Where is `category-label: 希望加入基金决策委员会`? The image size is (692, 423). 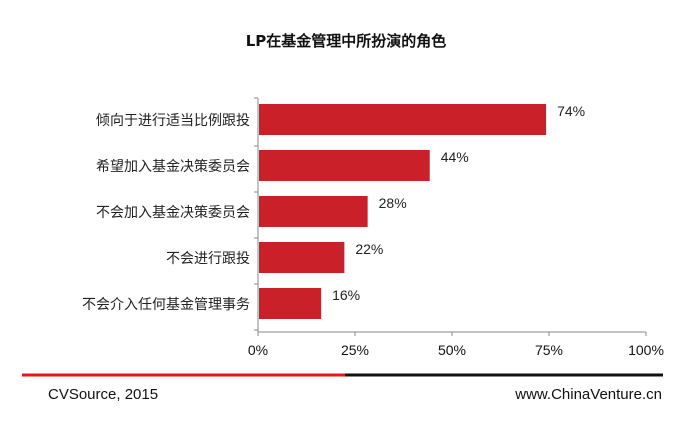
category-label: 希望加入基金决策委员会 is located at coordinates (173, 166).